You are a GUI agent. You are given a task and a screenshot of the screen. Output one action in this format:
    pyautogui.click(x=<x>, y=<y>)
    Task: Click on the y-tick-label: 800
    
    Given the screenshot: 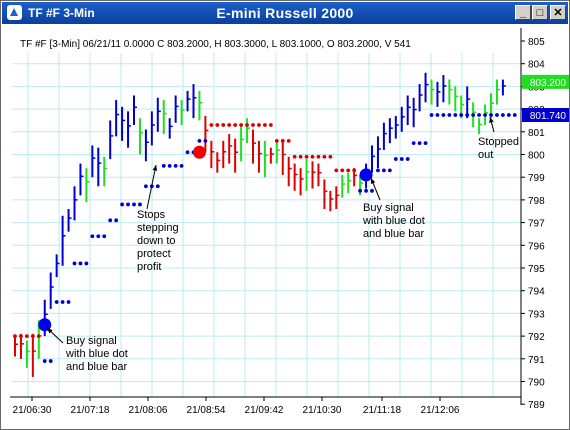 What is the action you would take?
    pyautogui.click(x=536, y=156)
    